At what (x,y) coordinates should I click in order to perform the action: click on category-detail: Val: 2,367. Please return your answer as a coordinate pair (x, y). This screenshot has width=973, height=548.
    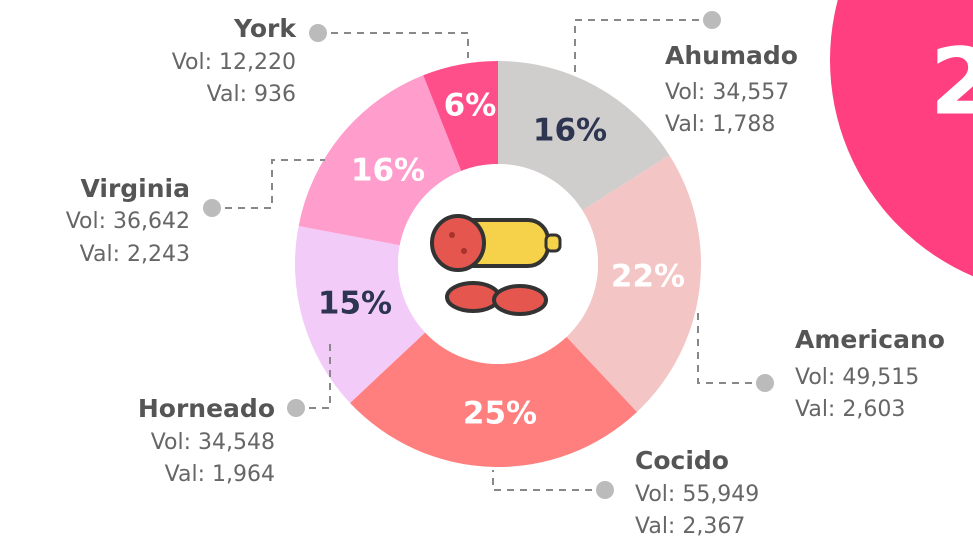
    Looking at the image, I should click on (690, 526).